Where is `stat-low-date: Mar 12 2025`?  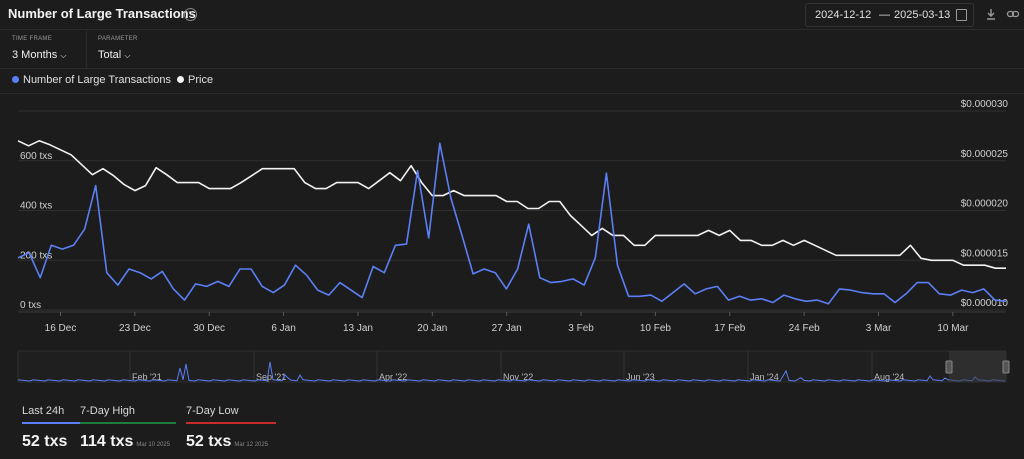
stat-low-date: Mar 12 2025 is located at coordinates (251, 445).